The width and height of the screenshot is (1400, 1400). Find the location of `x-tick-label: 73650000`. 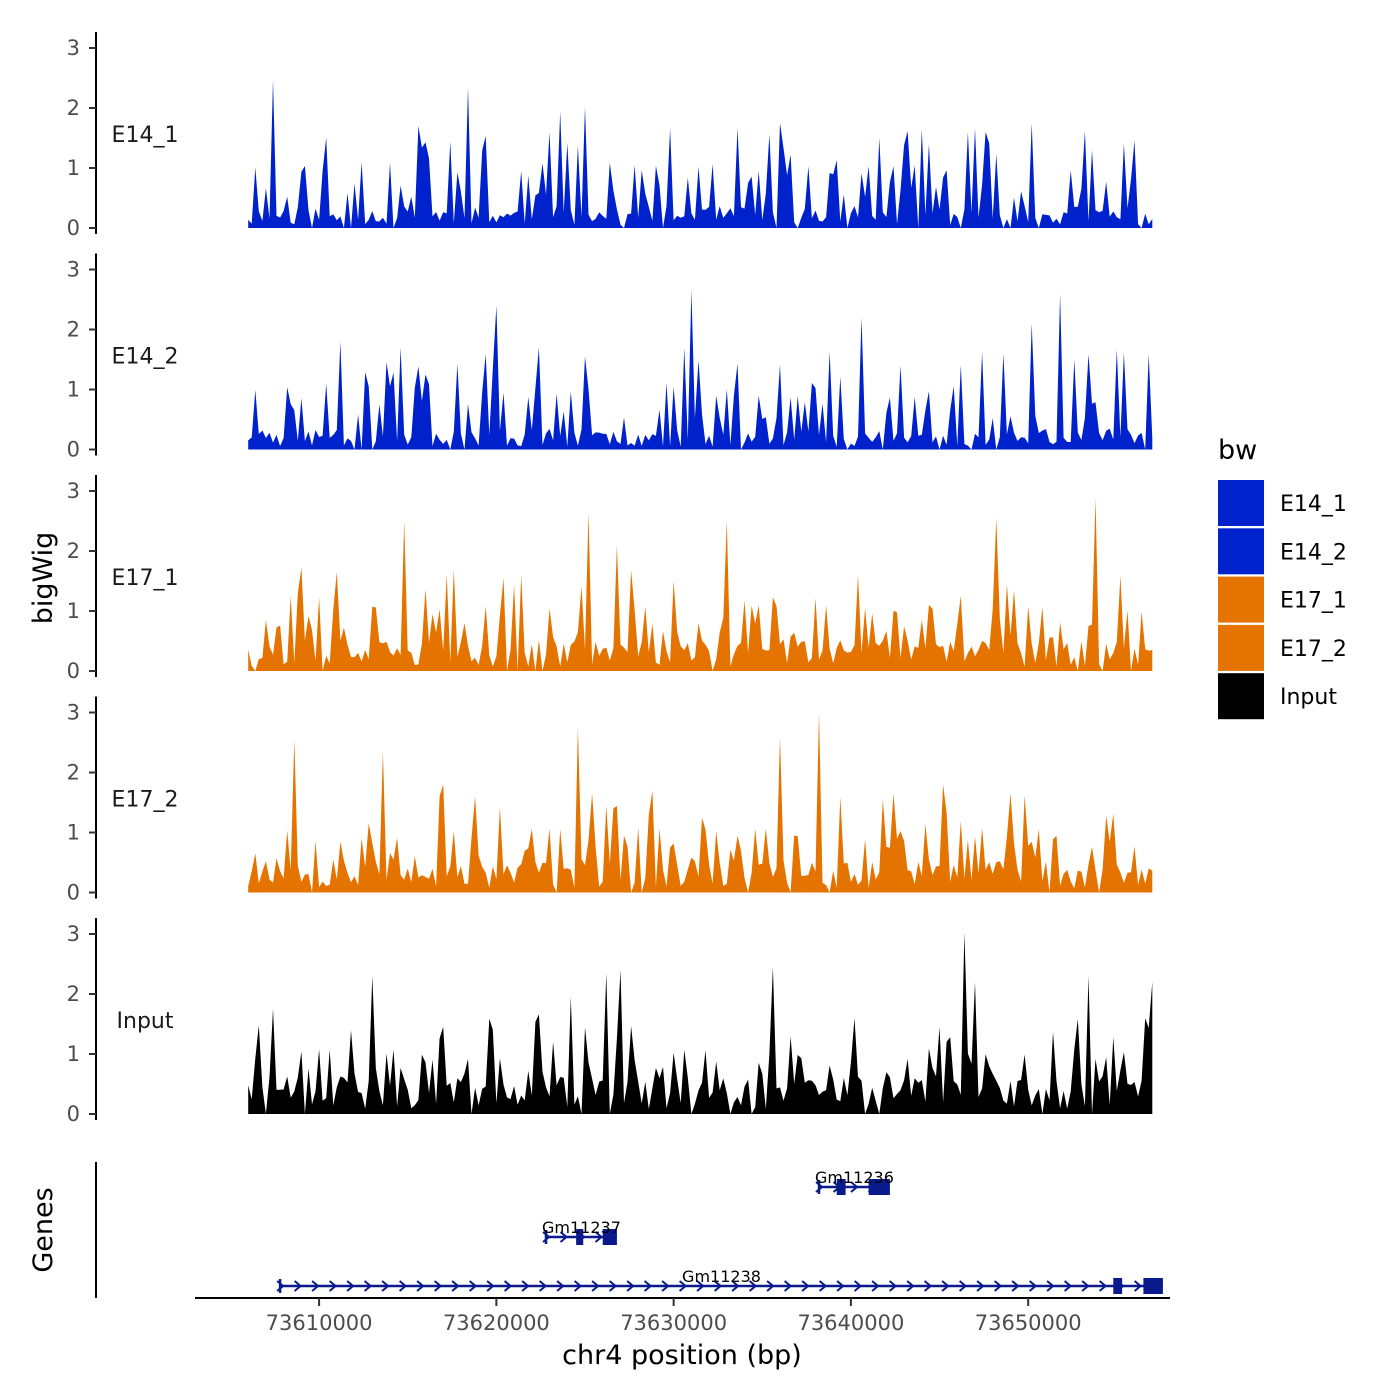

x-tick-label: 73650000 is located at coordinates (1028, 1323).